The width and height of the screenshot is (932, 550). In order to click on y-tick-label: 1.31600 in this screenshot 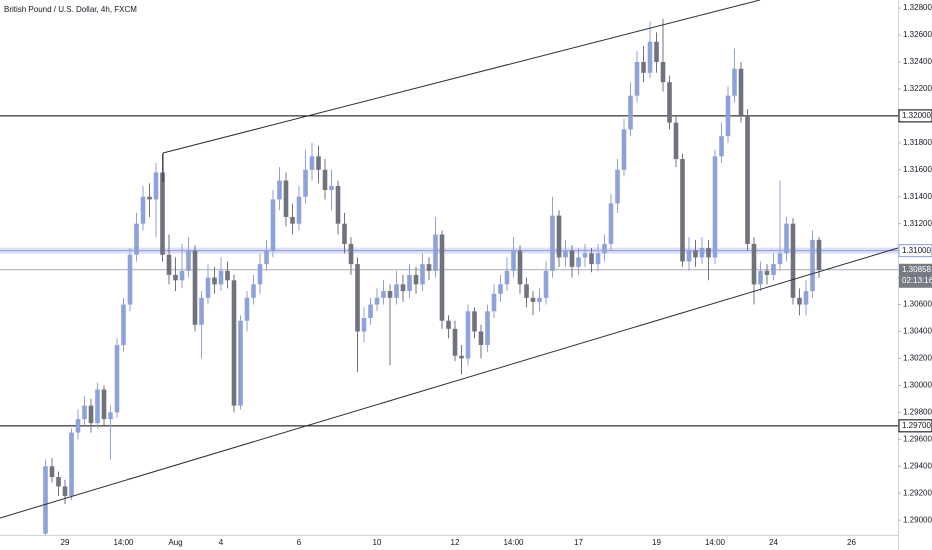, I will do `click(917, 169)`.